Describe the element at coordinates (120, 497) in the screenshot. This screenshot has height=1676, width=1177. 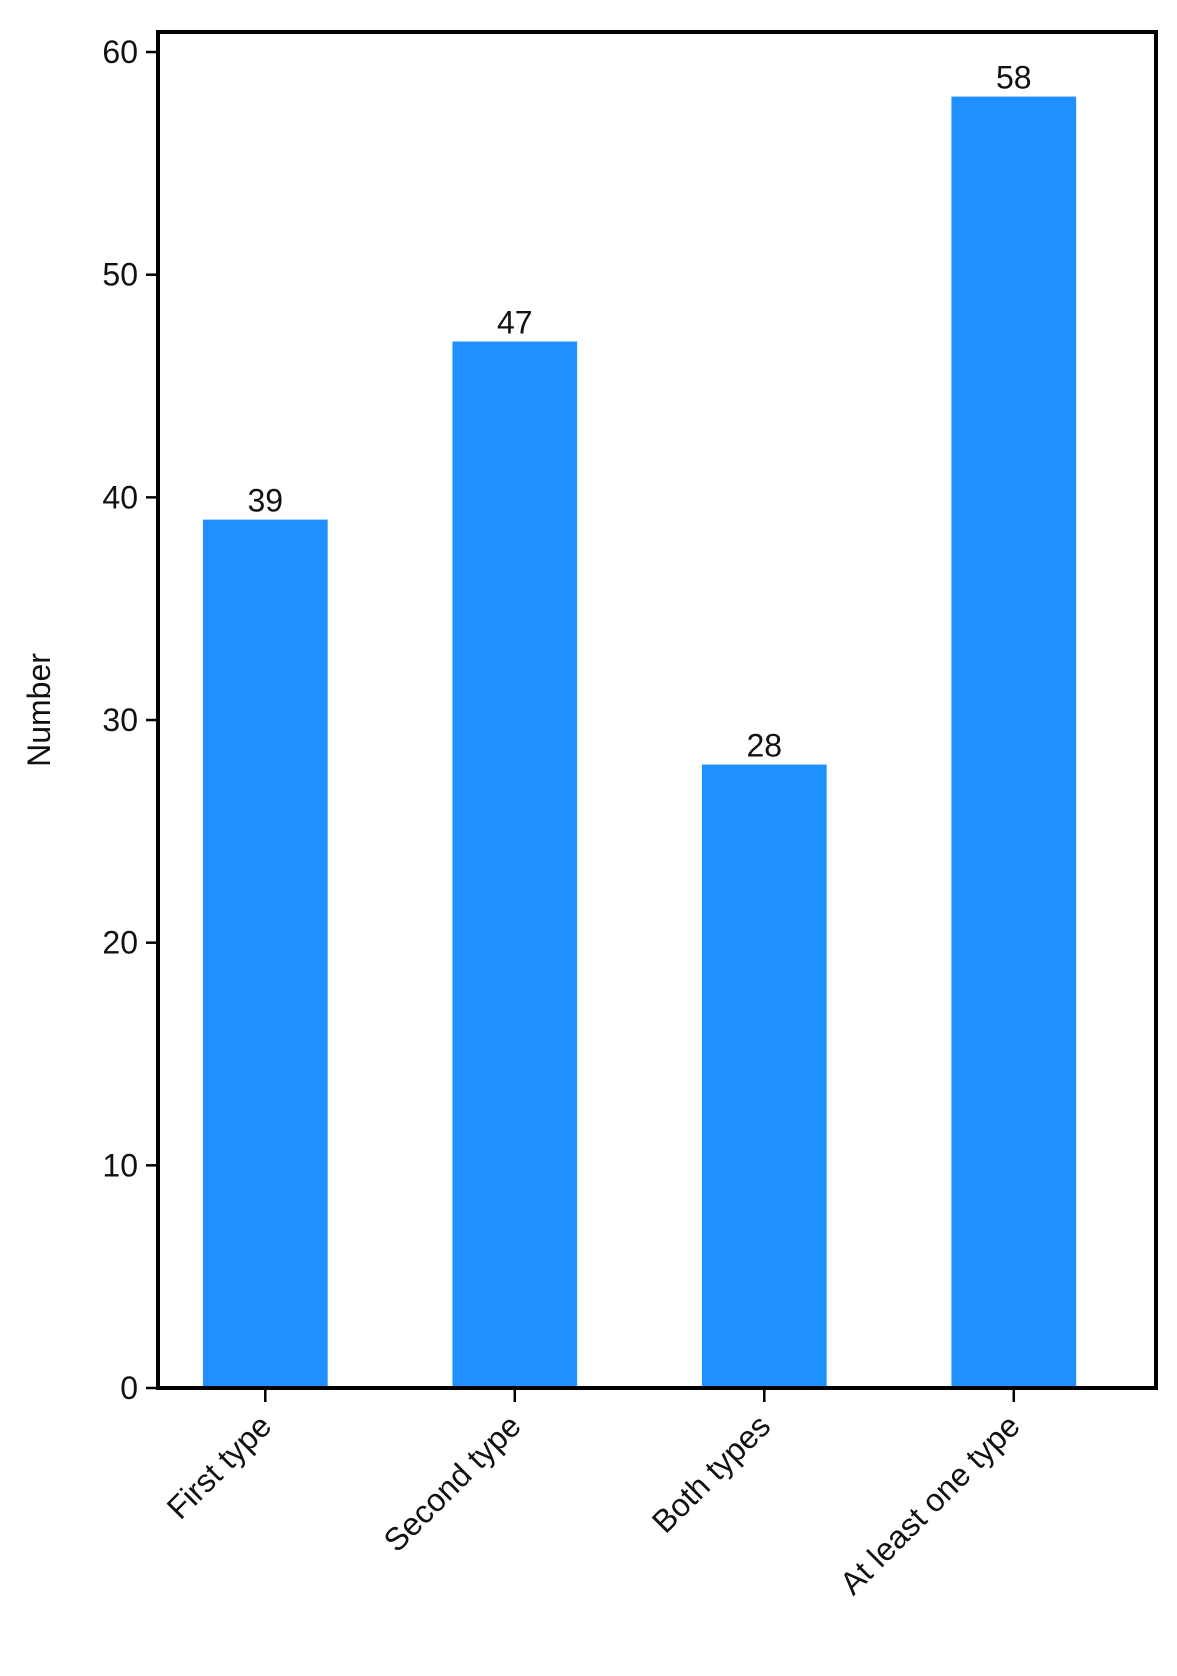
I see `y-tick-label: 40` at that location.